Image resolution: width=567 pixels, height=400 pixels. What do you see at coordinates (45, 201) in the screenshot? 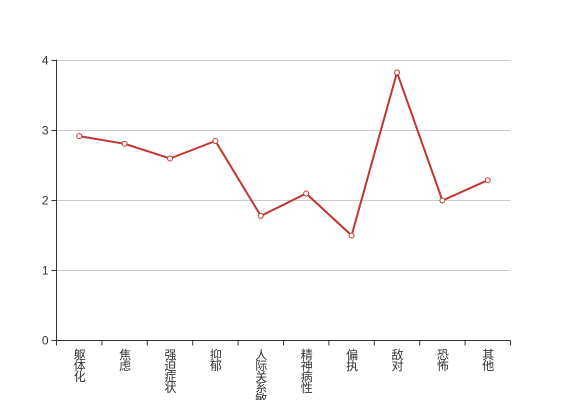
I see `y-tick-label: 2` at bounding box center [45, 201].